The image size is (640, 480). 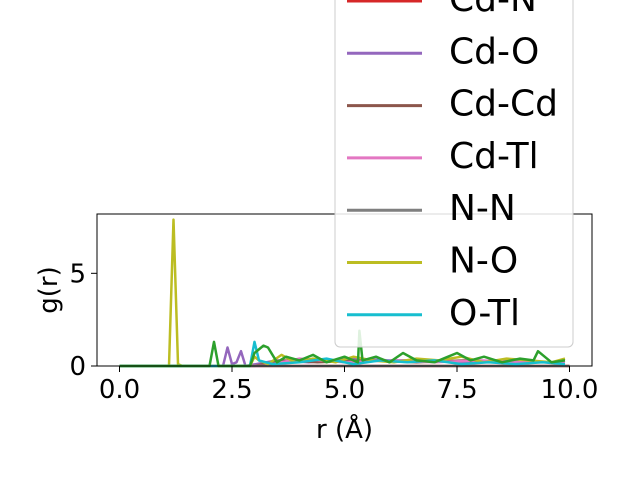 What do you see at coordinates (494, 156) in the screenshot?
I see `legend-label: Cd-Tl` at bounding box center [494, 156].